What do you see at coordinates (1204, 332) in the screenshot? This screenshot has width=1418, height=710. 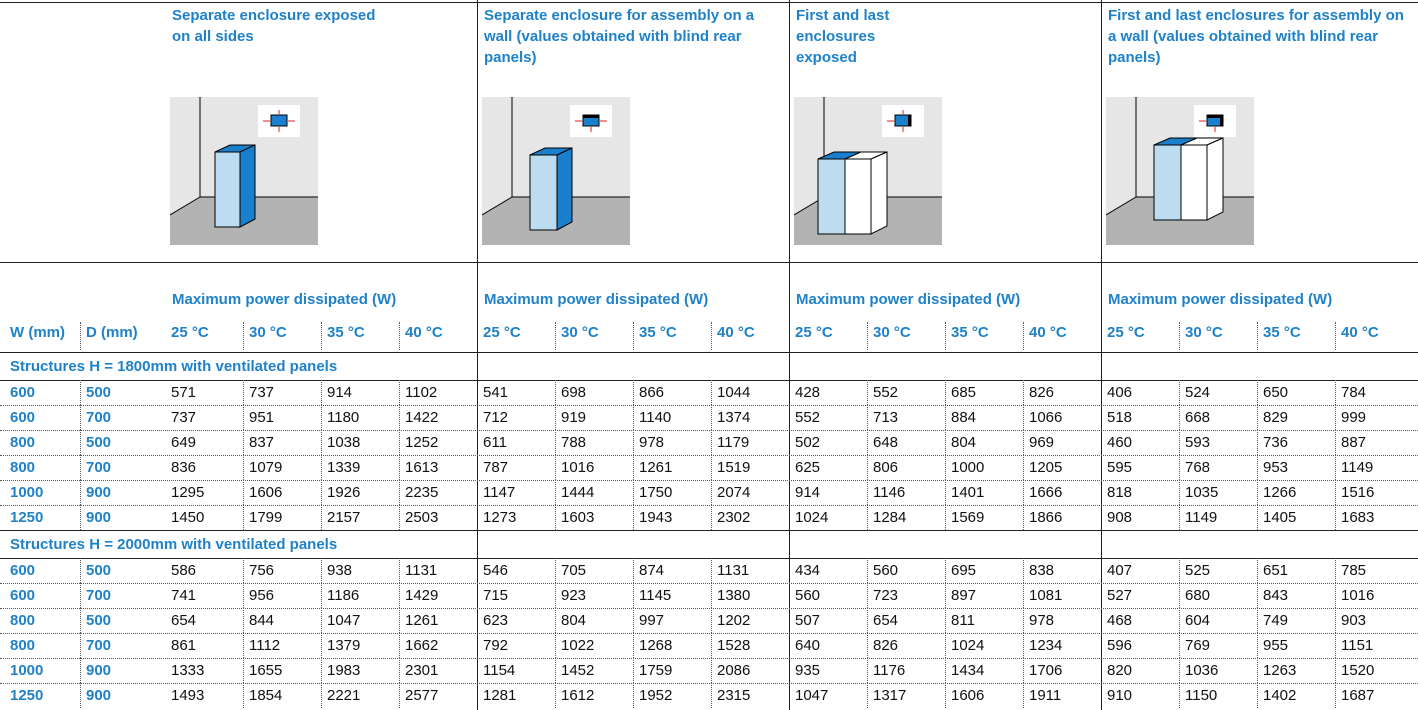 I see `column-header: 30 °C` at bounding box center [1204, 332].